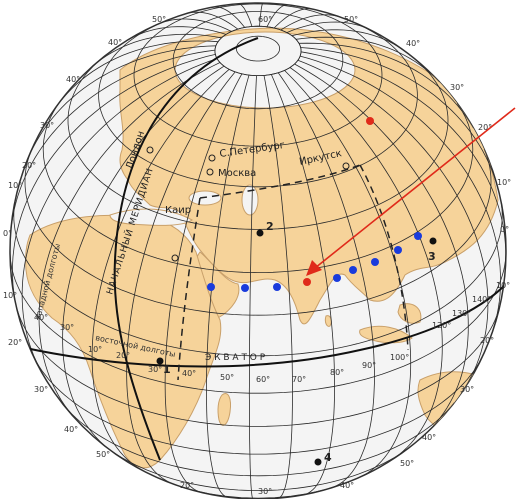 This screenshot has width=517, height=499. Describe the element at coordinates (160, 361) in the screenshot. I see `point-1-marker` at that location.